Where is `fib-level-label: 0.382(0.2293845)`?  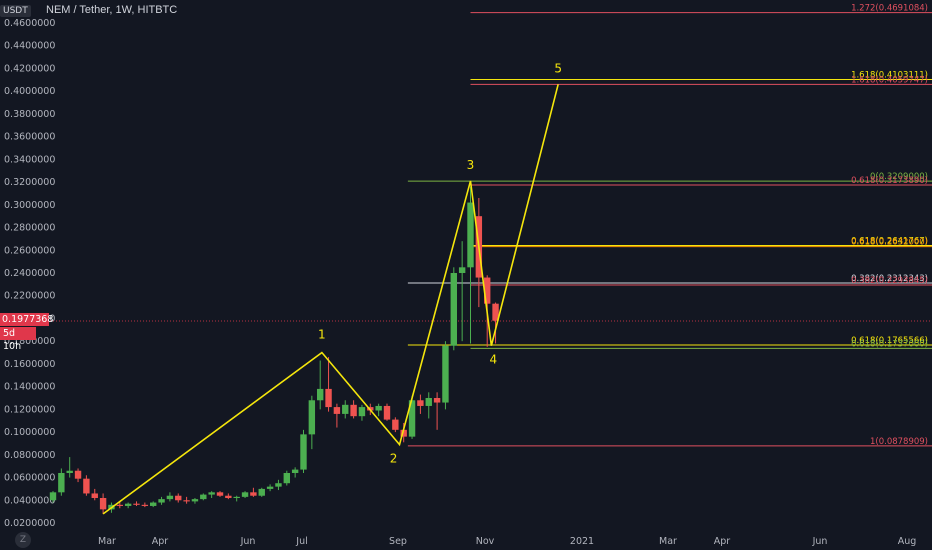
fib-level-label: 0.382(0.2293845) is located at coordinates (889, 281).